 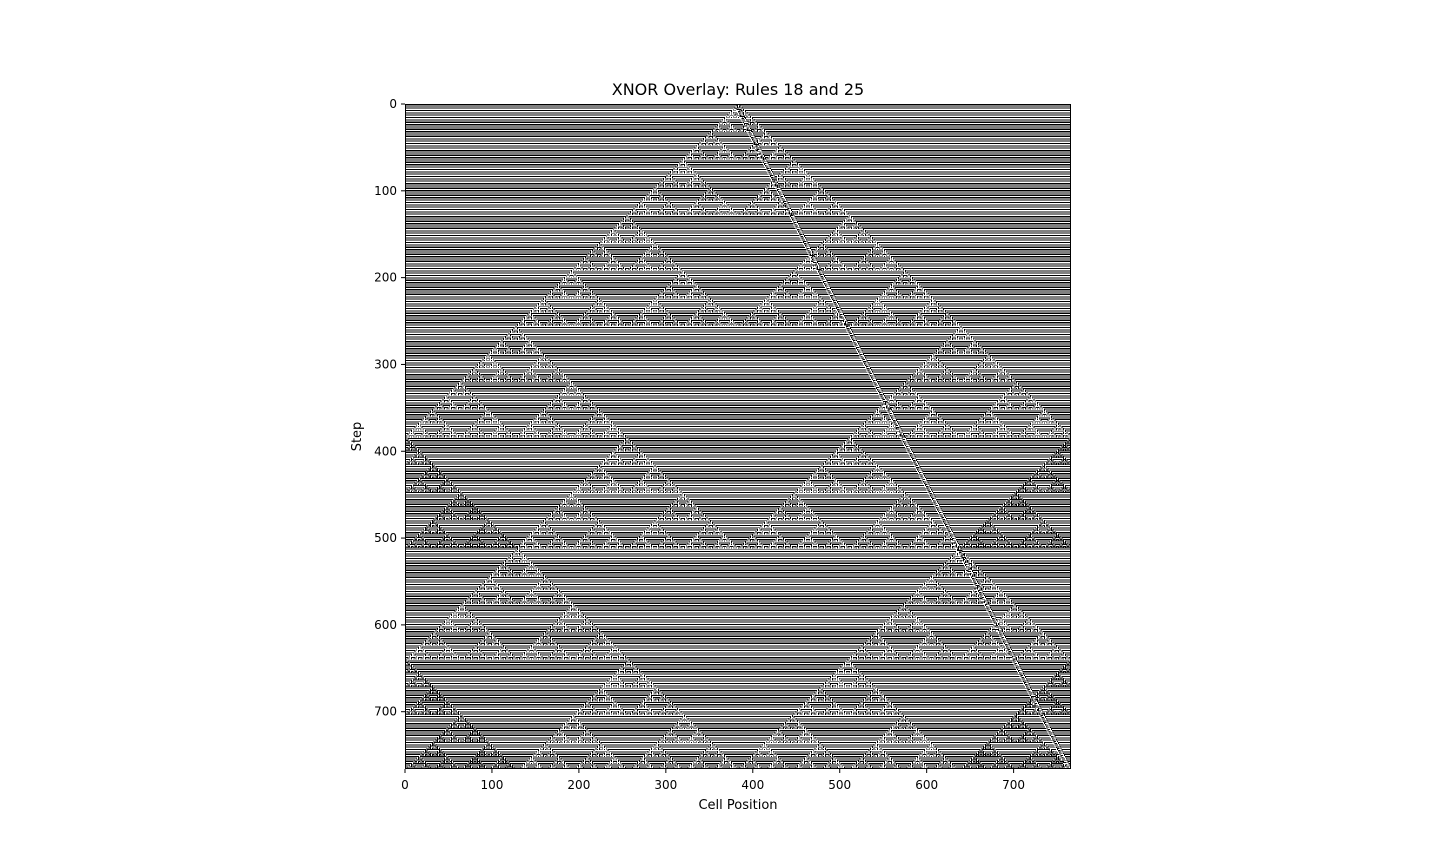 I want to click on y-tick-label: 200, so click(x=385, y=278).